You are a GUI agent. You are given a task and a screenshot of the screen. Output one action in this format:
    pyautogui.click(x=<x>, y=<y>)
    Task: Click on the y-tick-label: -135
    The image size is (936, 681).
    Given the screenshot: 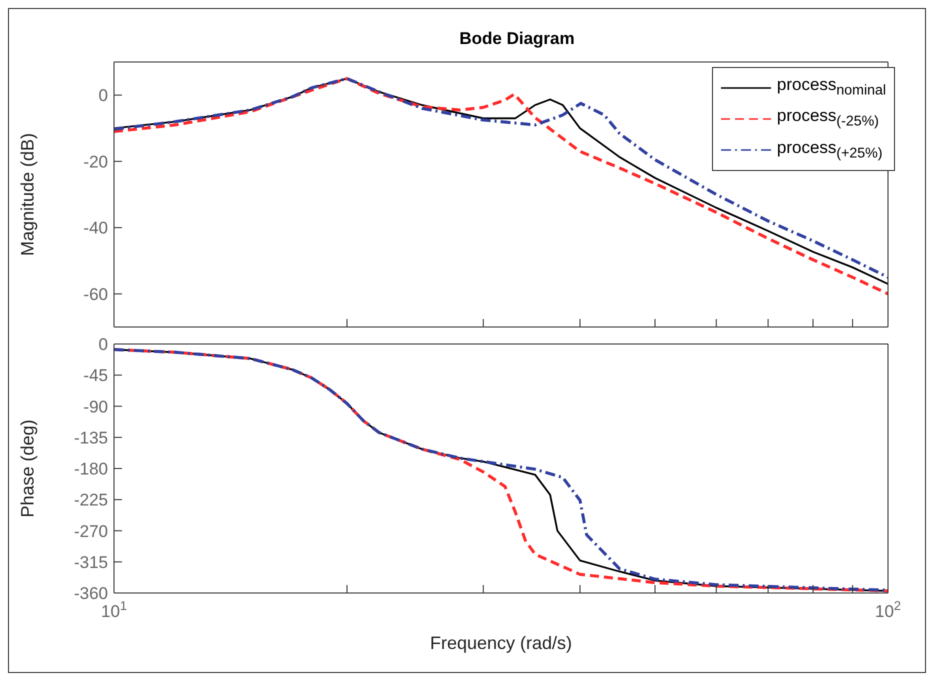 What is the action you would take?
    pyautogui.click(x=91, y=438)
    